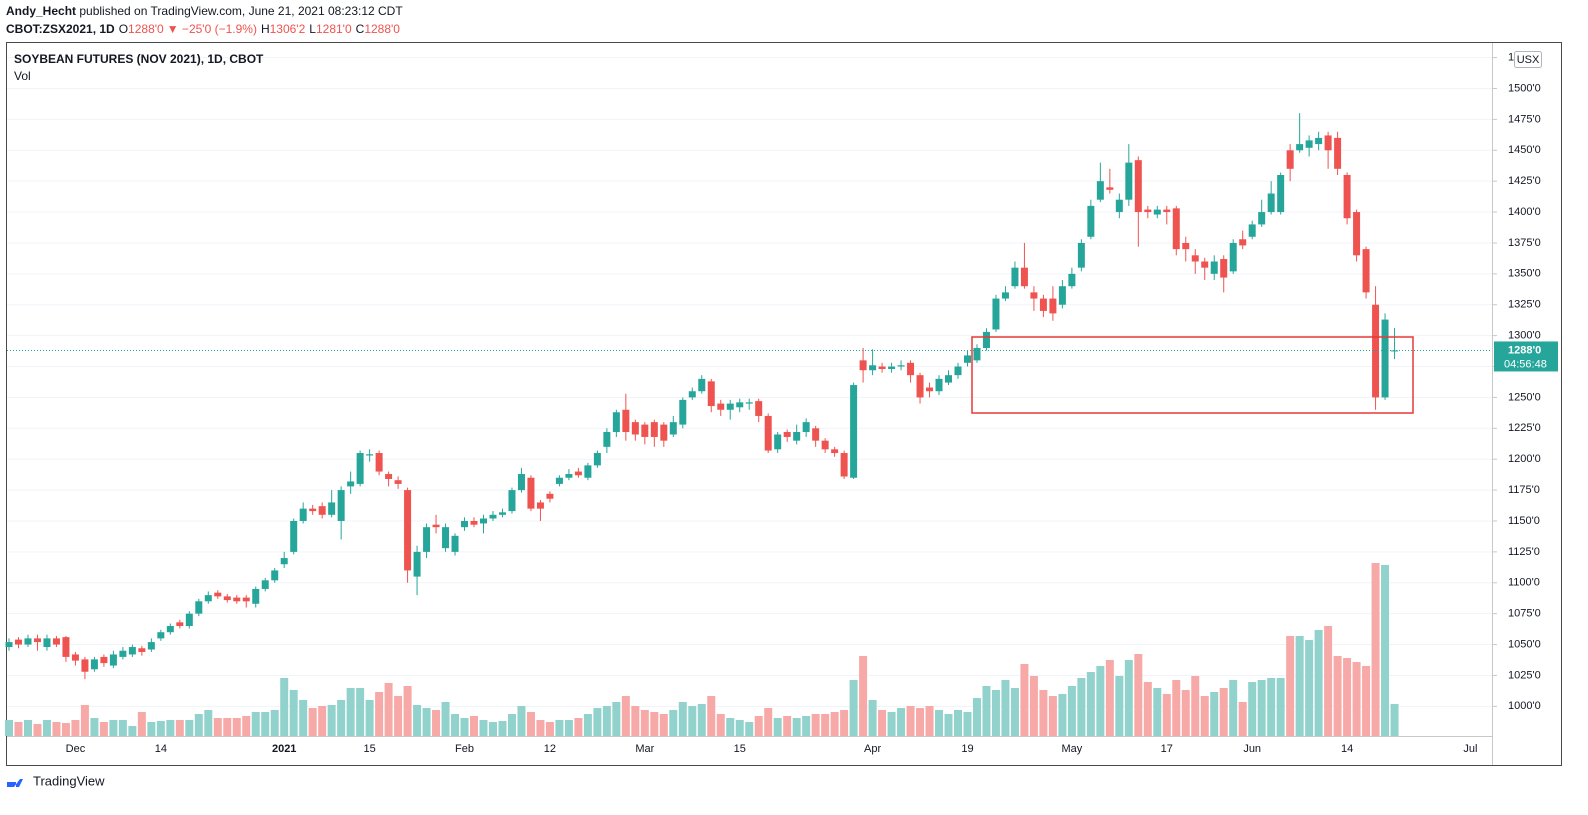 Image resolution: width=1588 pixels, height=815 pixels. I want to click on x-tick-label: 17, so click(1167, 749).